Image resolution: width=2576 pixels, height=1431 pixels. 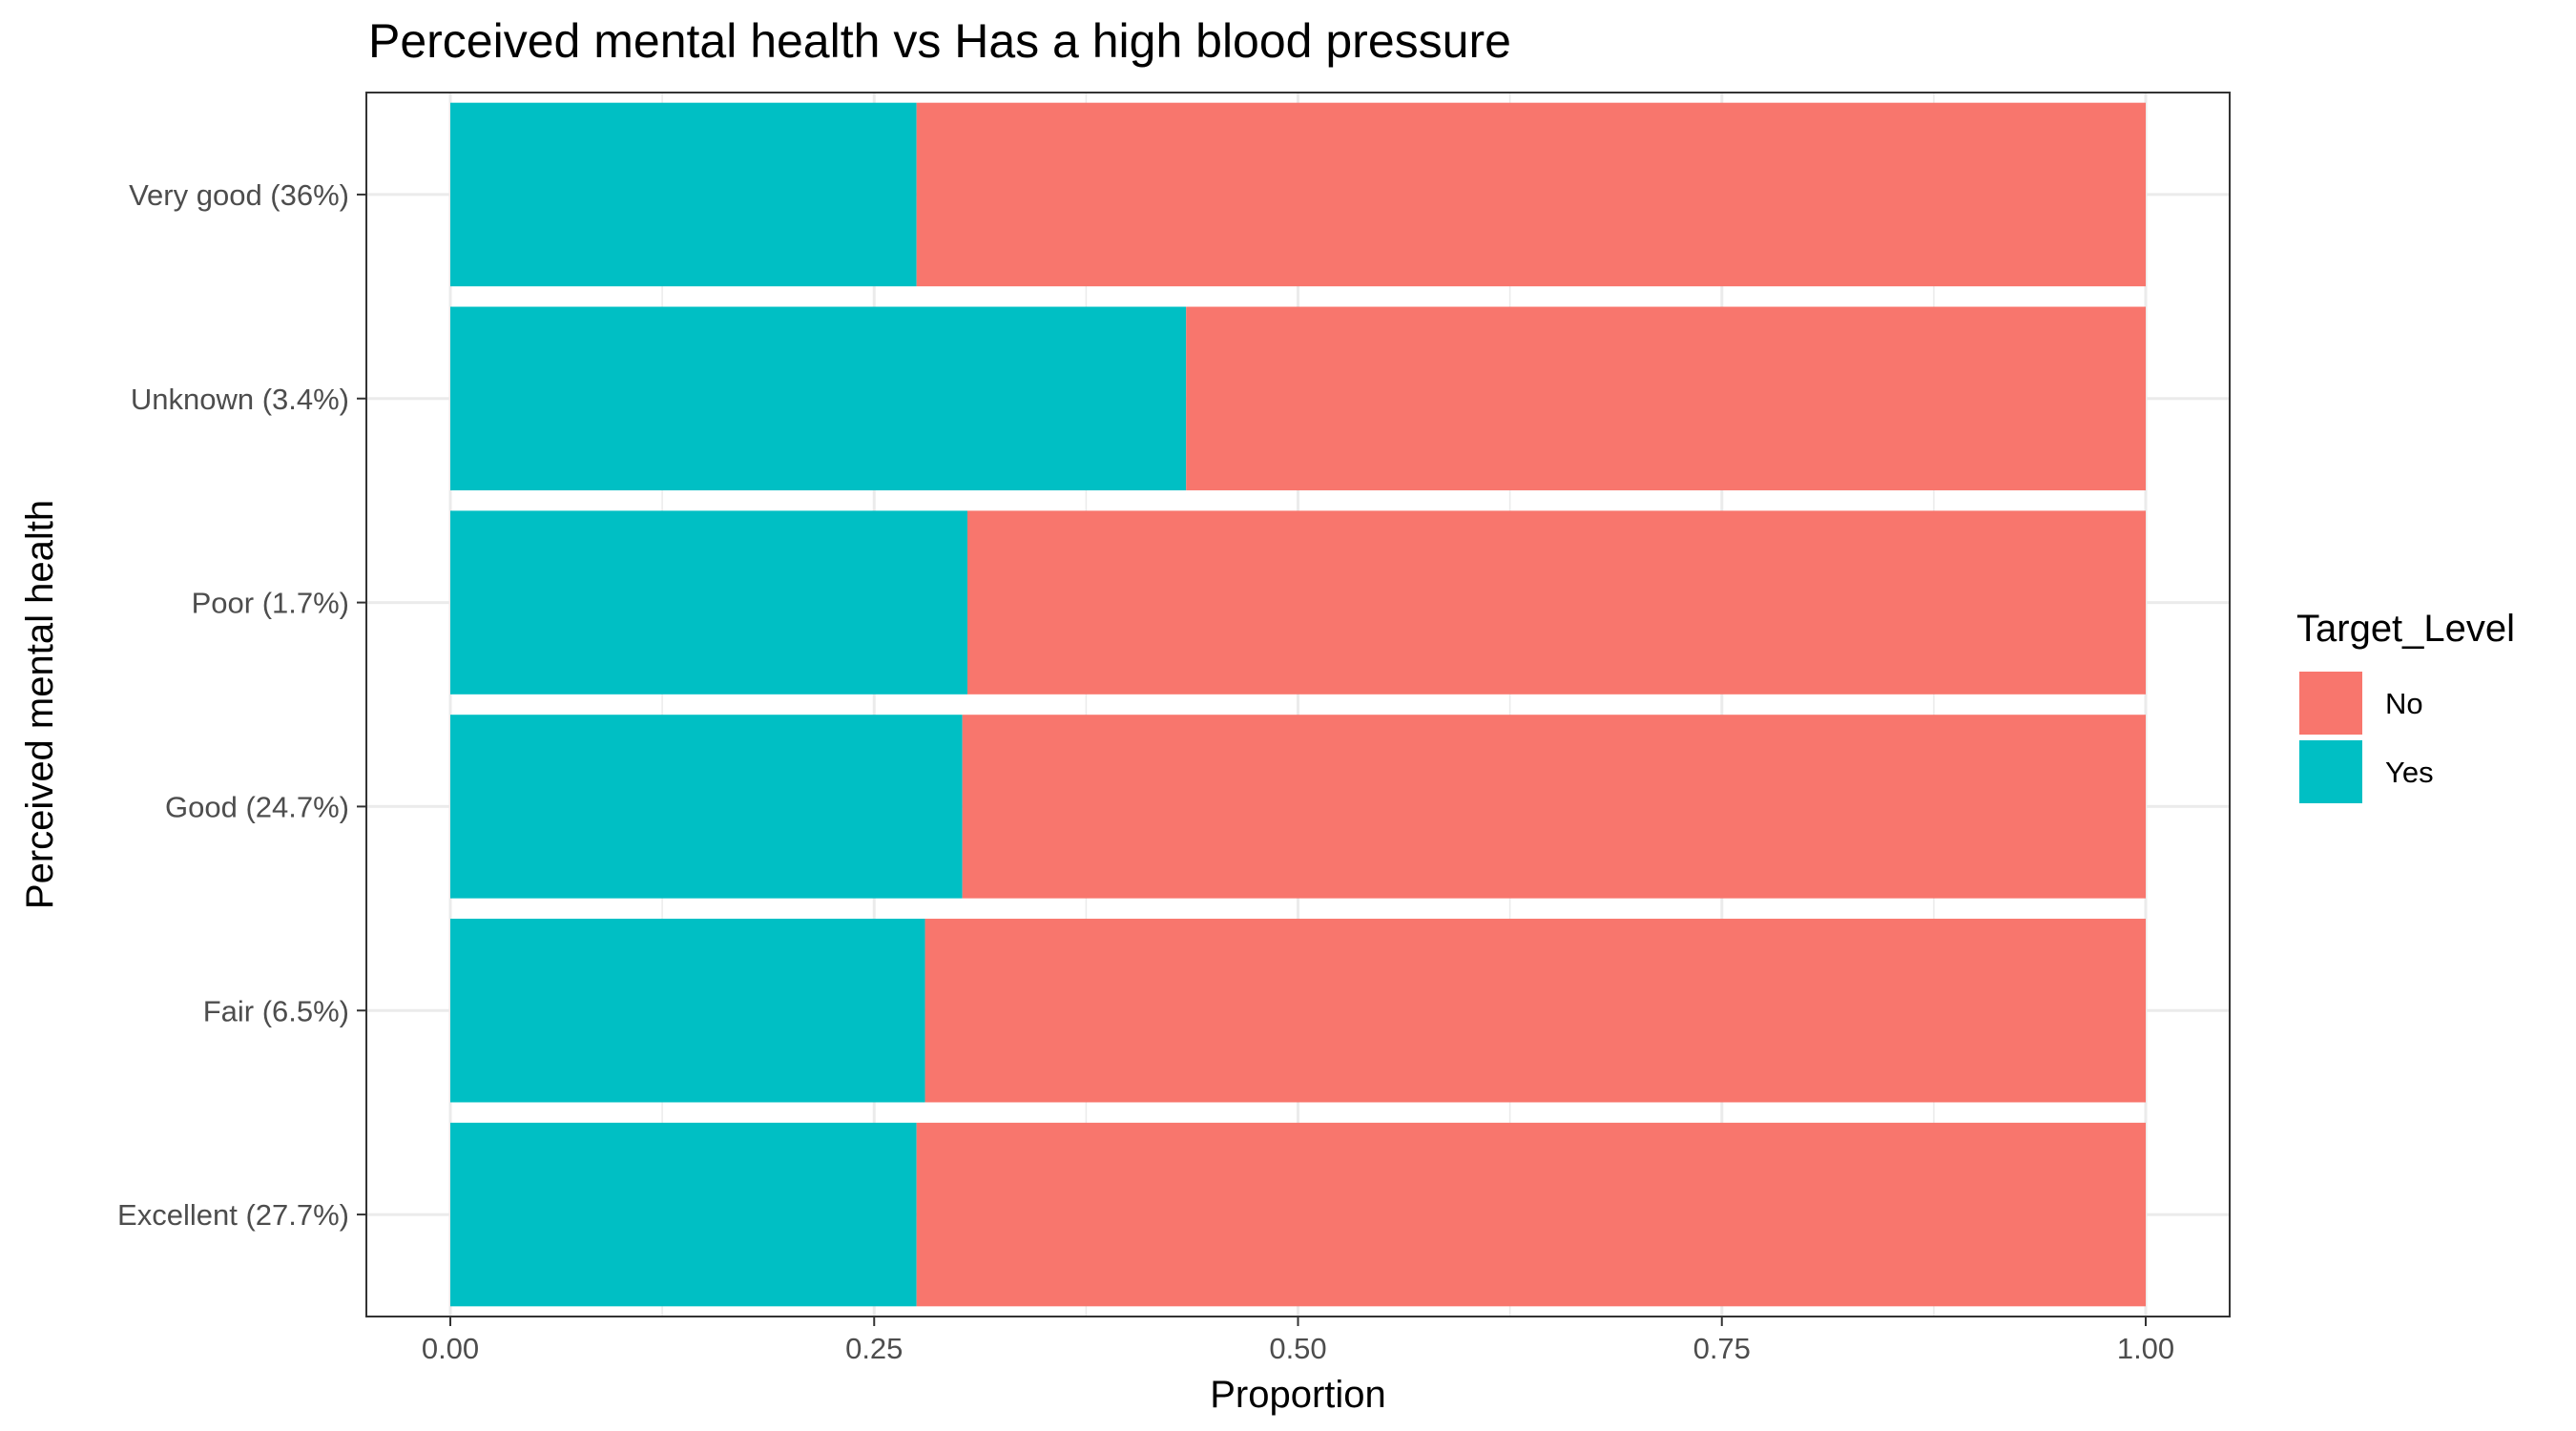 What do you see at coordinates (276, 1010) in the screenshot?
I see `y-tick-label: Fair (6.5%)` at bounding box center [276, 1010].